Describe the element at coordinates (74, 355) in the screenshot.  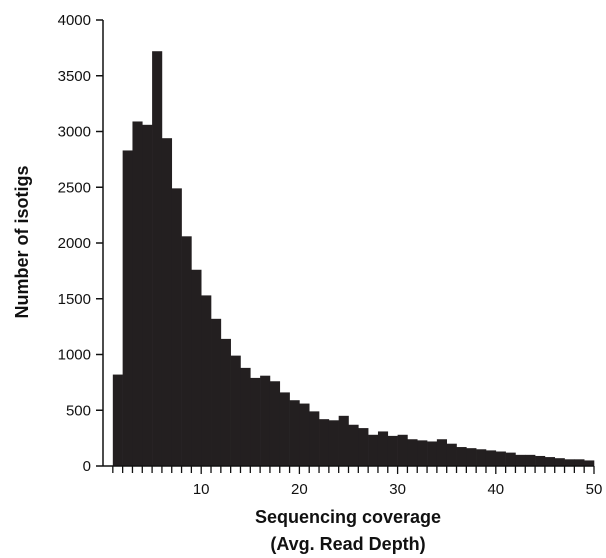
I see `y-tick-label: 1000` at that location.